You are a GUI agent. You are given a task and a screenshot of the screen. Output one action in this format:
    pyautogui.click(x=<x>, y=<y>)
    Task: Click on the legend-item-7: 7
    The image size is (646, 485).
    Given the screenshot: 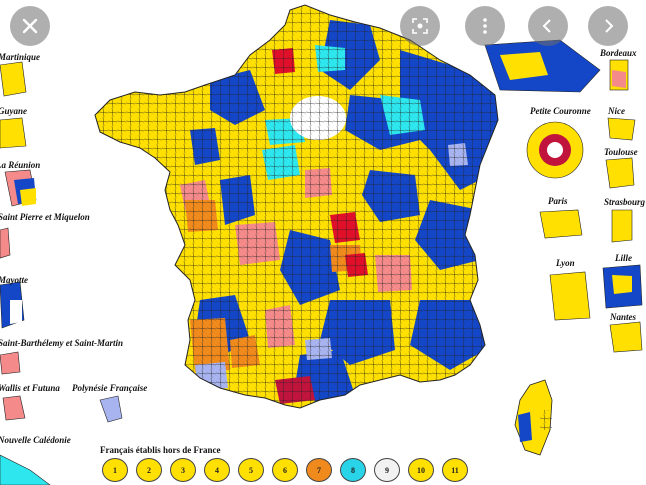 What is the action you would take?
    pyautogui.click(x=319, y=470)
    